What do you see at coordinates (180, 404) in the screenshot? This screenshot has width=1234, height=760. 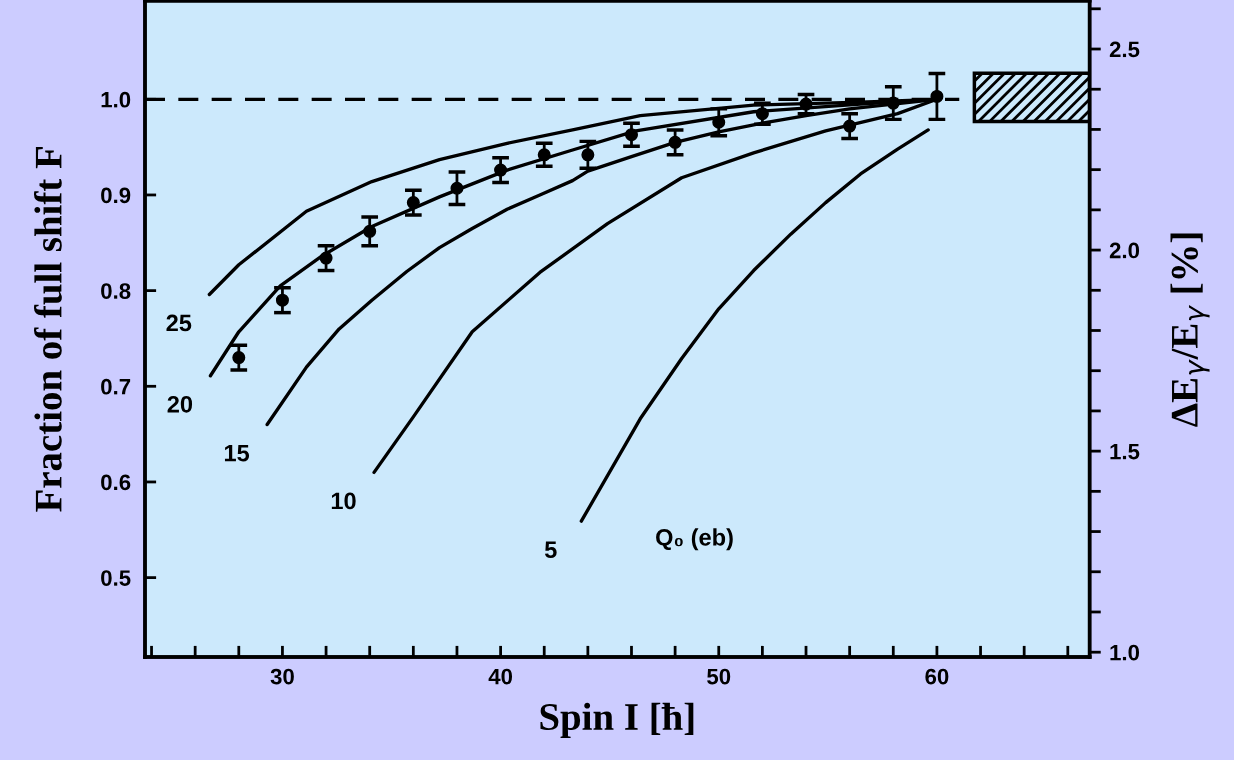 I see `series-label: 20` at bounding box center [180, 404].